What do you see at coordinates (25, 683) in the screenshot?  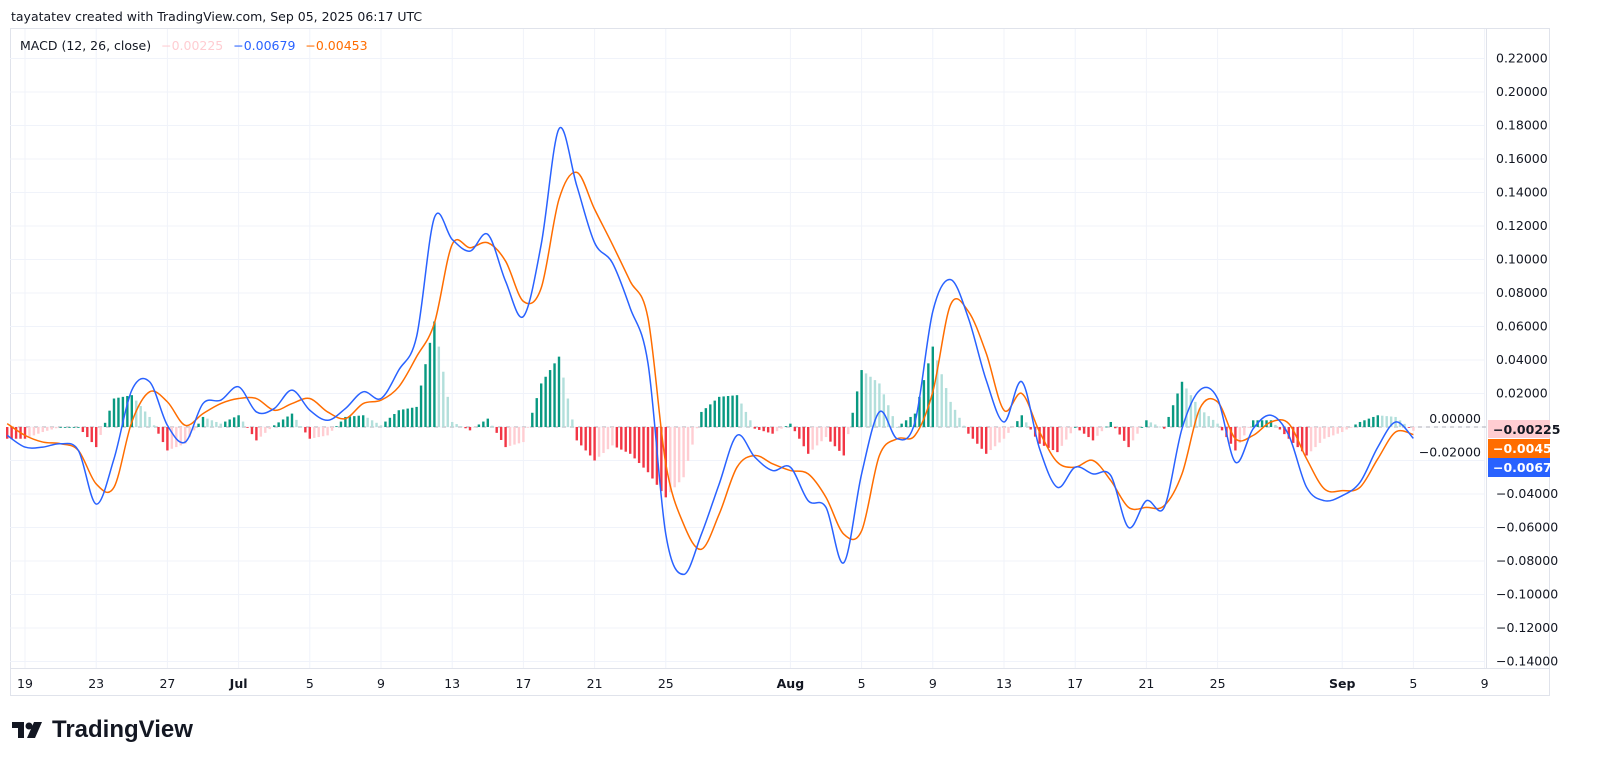 I see `x-tick-label: 19` at bounding box center [25, 683].